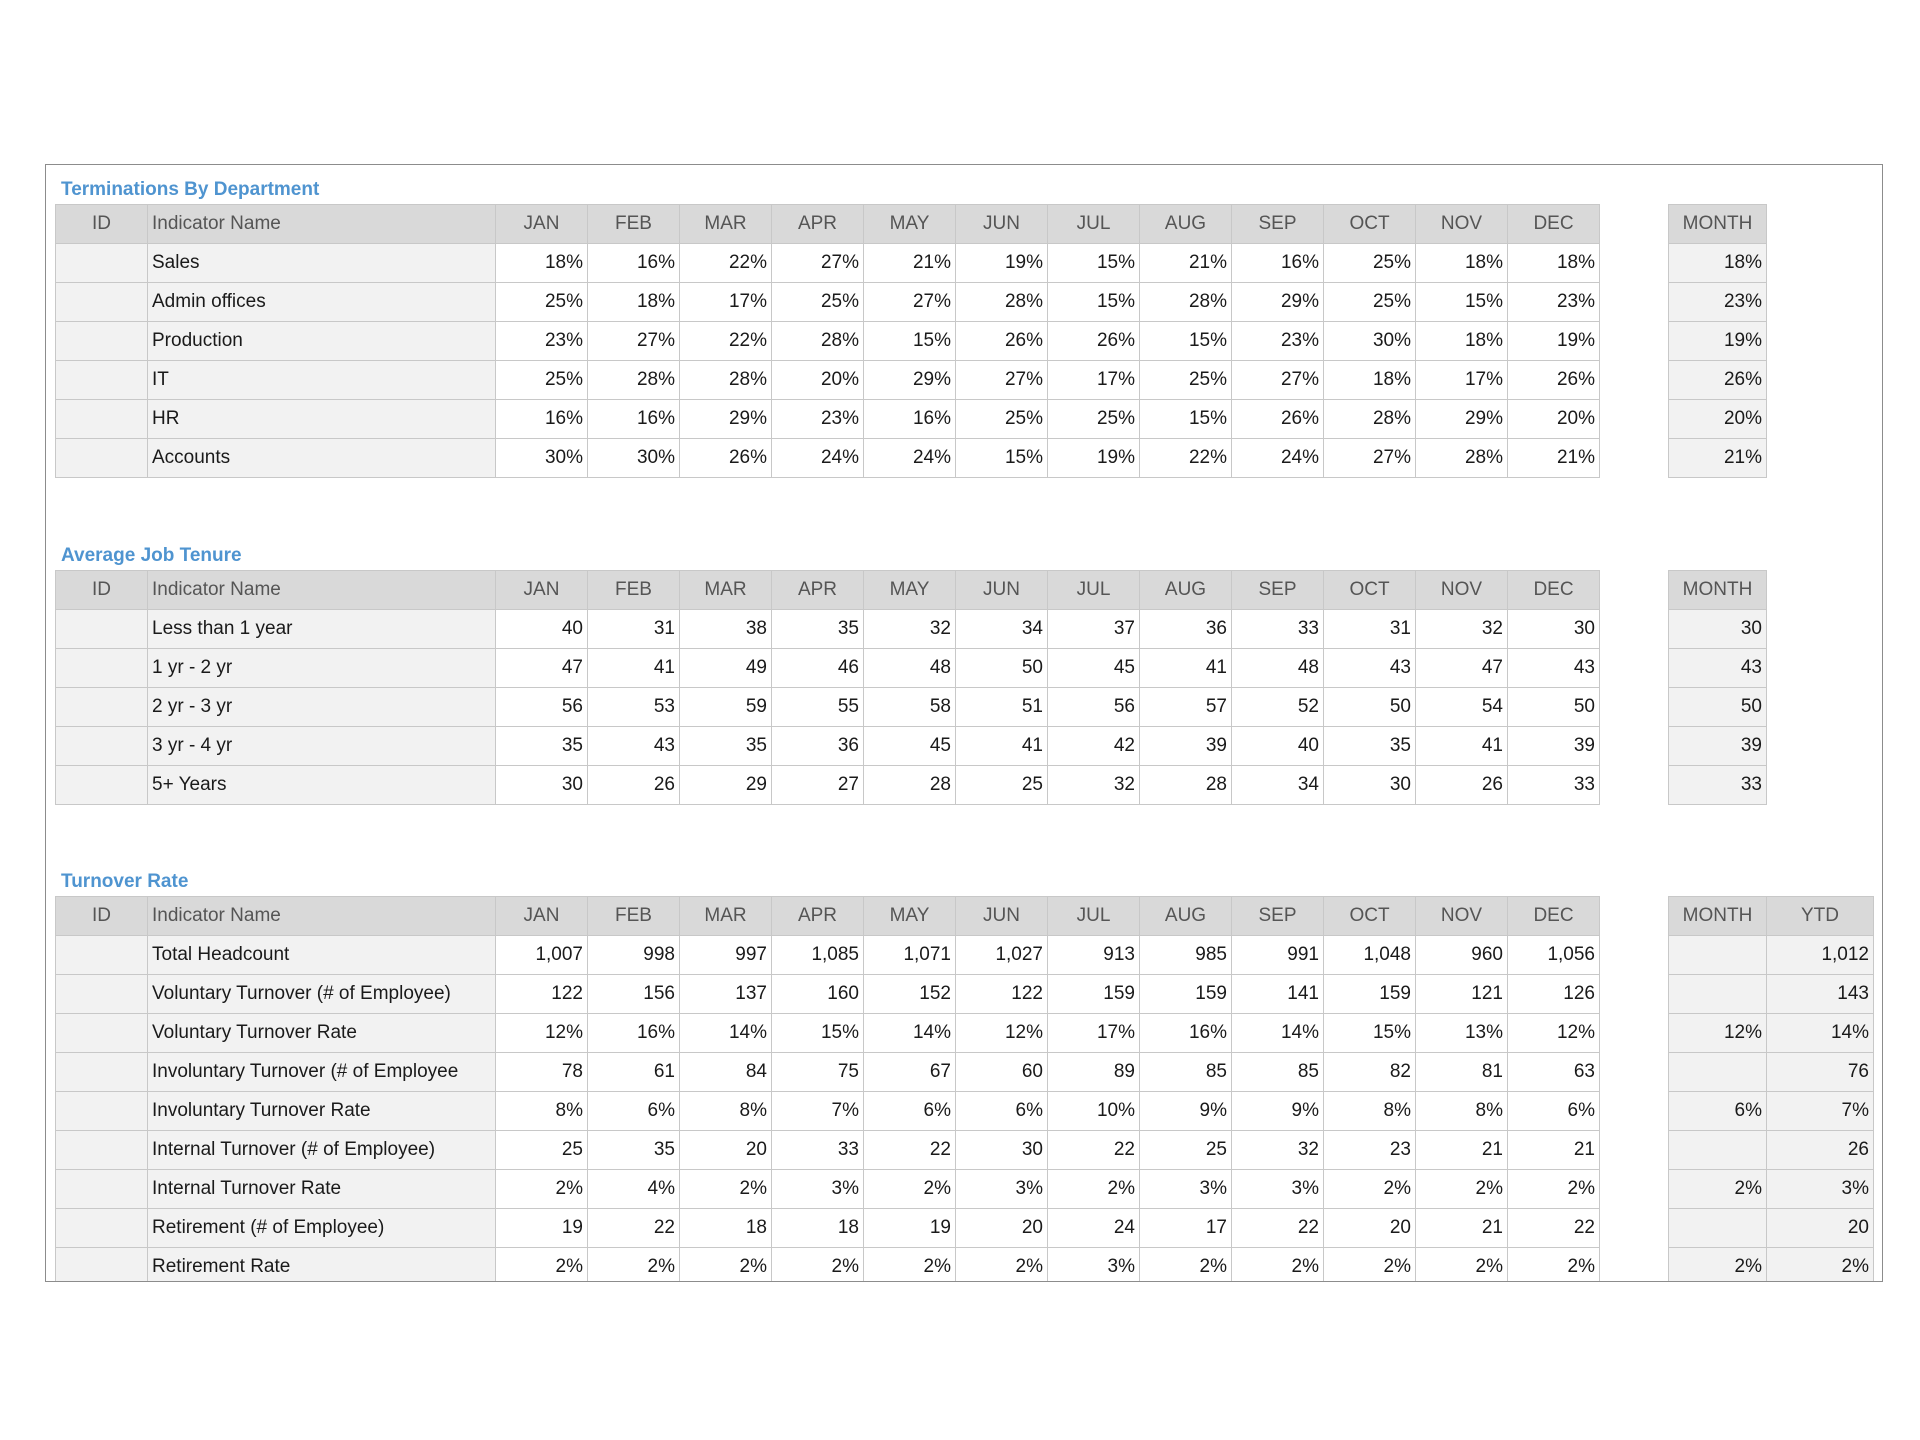 Image resolution: width=1920 pixels, height=1440 pixels. I want to click on month-value: 67, so click(909, 1072).